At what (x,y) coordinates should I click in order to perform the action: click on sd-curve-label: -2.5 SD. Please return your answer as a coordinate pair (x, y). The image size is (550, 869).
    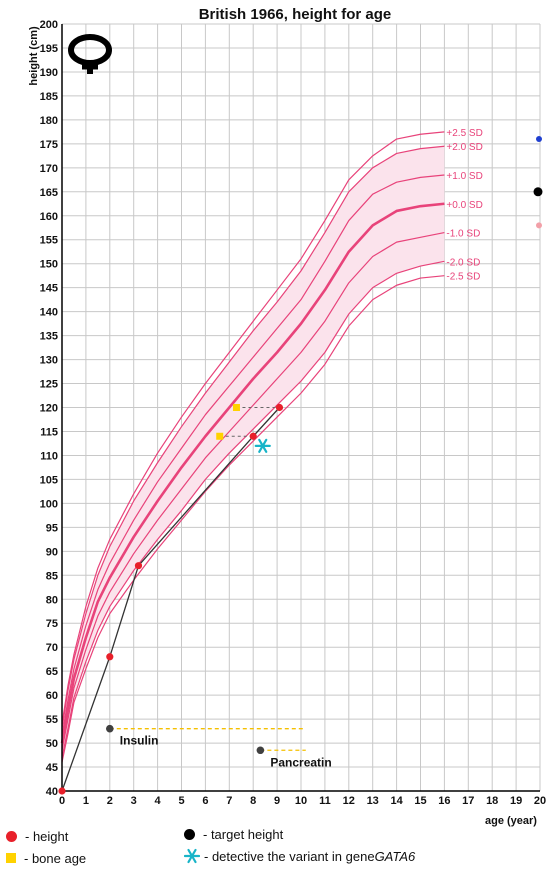
    Looking at the image, I should click on (463, 277).